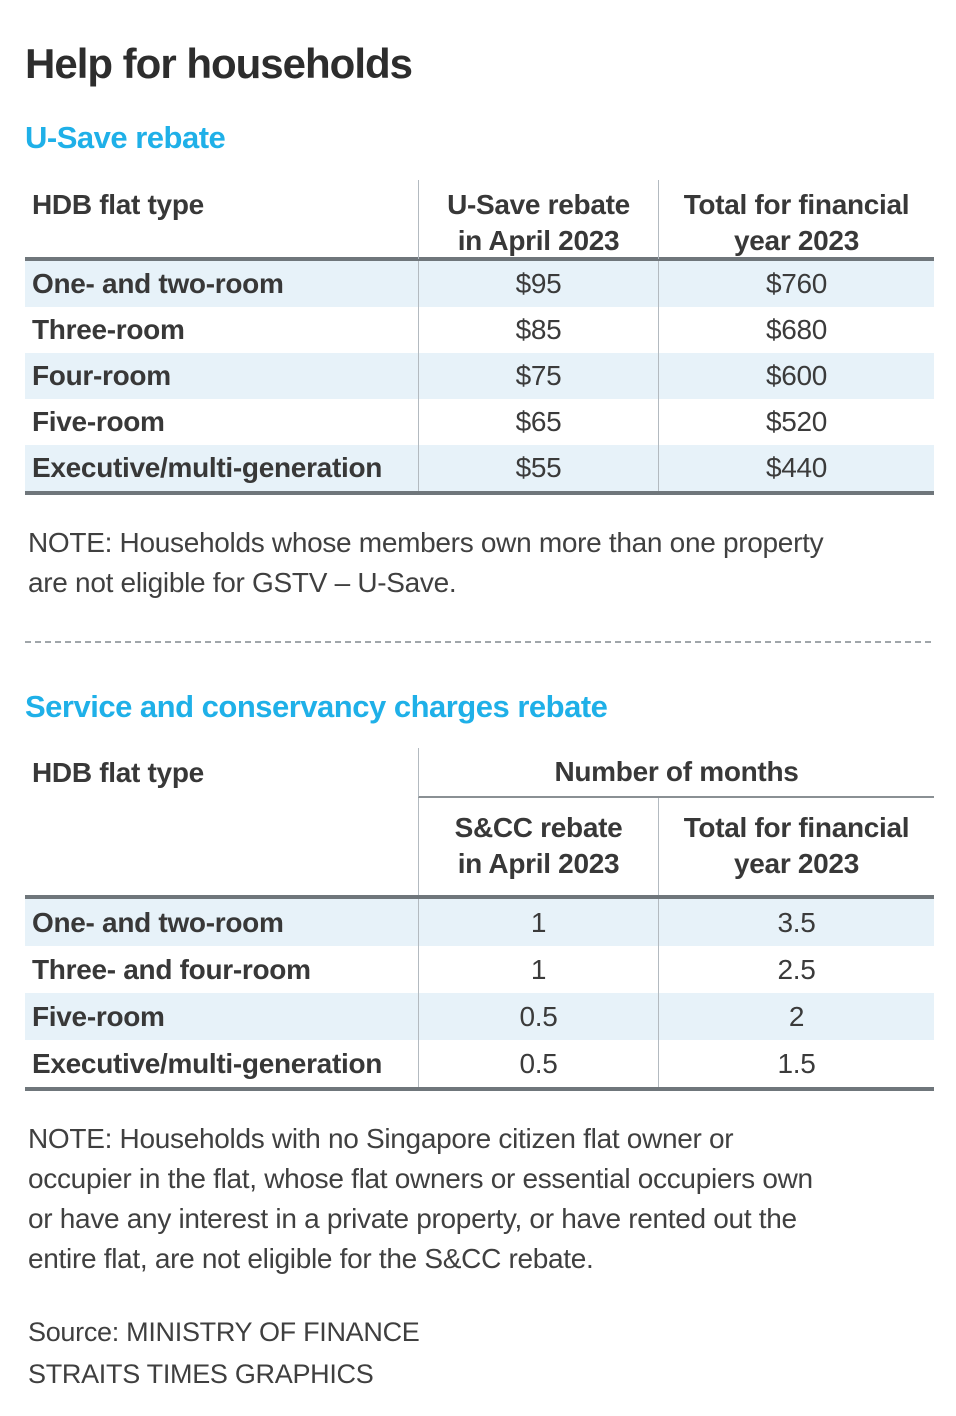 This screenshot has height=1416, width=956. What do you see at coordinates (796, 329) in the screenshot?
I see `fy-total-cell: $680` at bounding box center [796, 329].